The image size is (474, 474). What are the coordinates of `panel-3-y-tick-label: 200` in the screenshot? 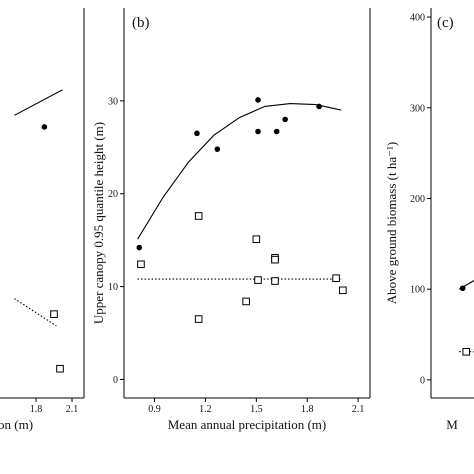 It's located at (417, 199).